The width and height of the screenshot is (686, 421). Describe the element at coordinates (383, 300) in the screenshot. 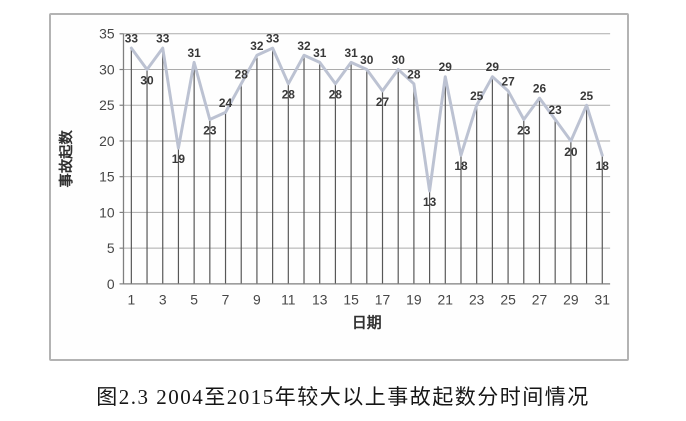

I see `svg-text: 17` at that location.